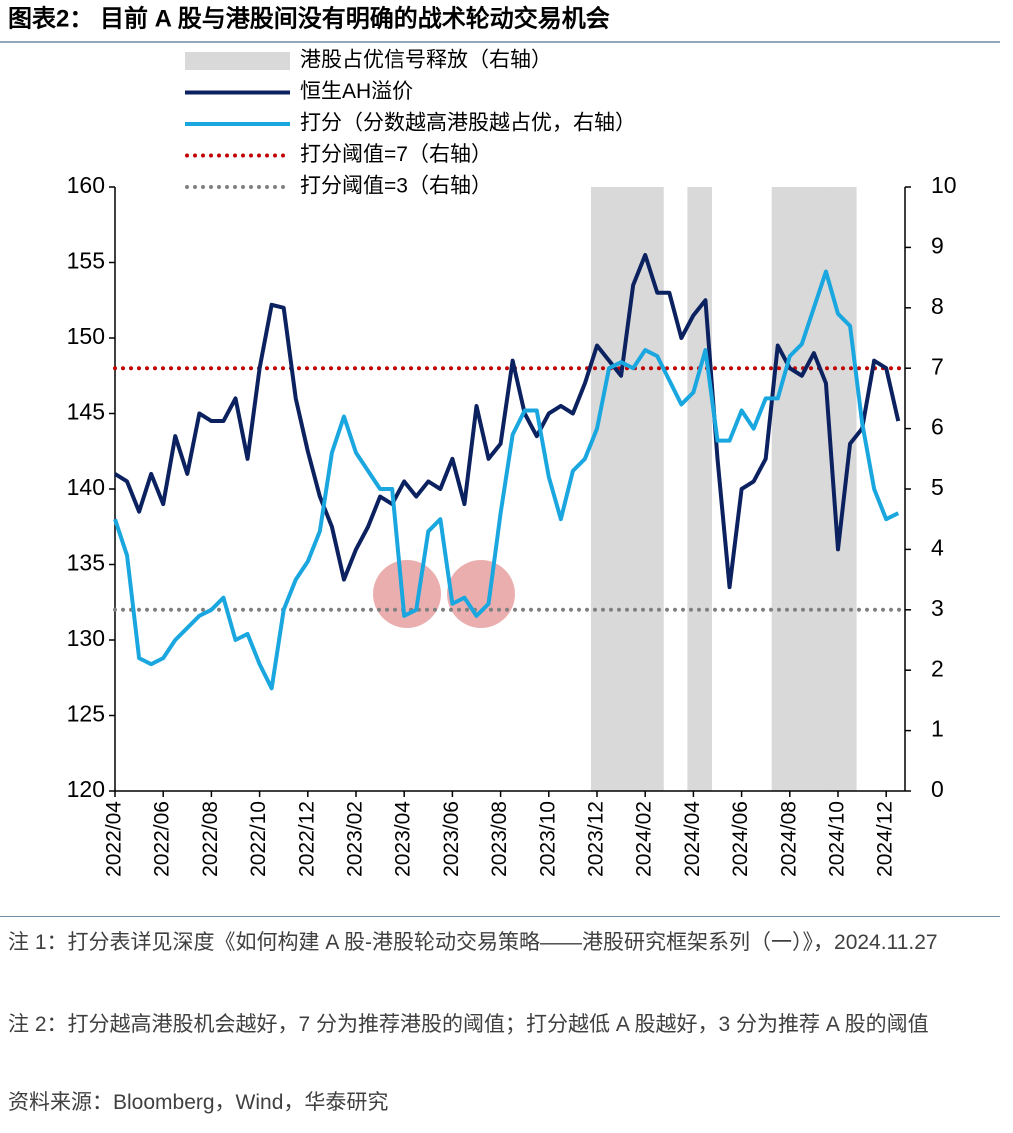  Describe the element at coordinates (86, 336) in the screenshot. I see `y-tick-label: 150` at that location.